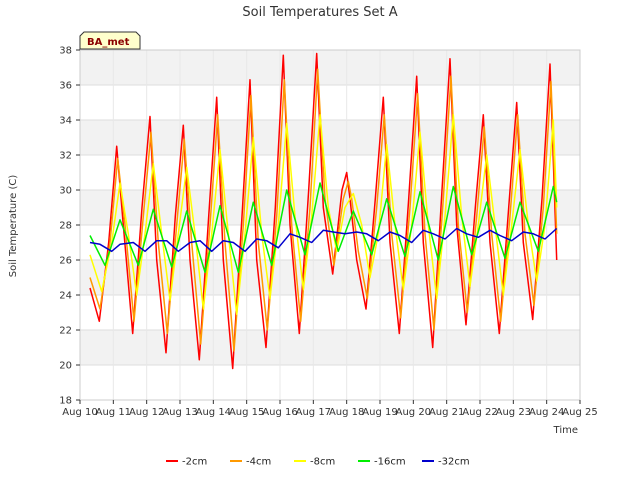  Describe the element at coordinates (479, 412) in the screenshot. I see `x-tick-label: Aug 22` at that location.